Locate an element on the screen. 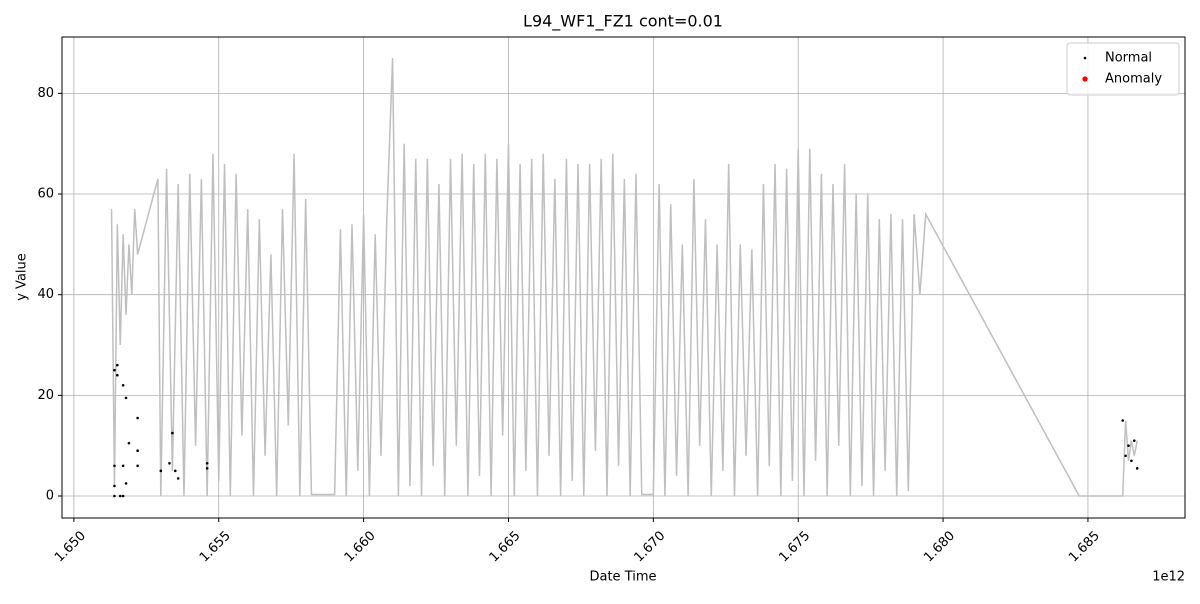 This screenshot has height=604, width=1200. y-tick-label: 60 is located at coordinates (45, 194).